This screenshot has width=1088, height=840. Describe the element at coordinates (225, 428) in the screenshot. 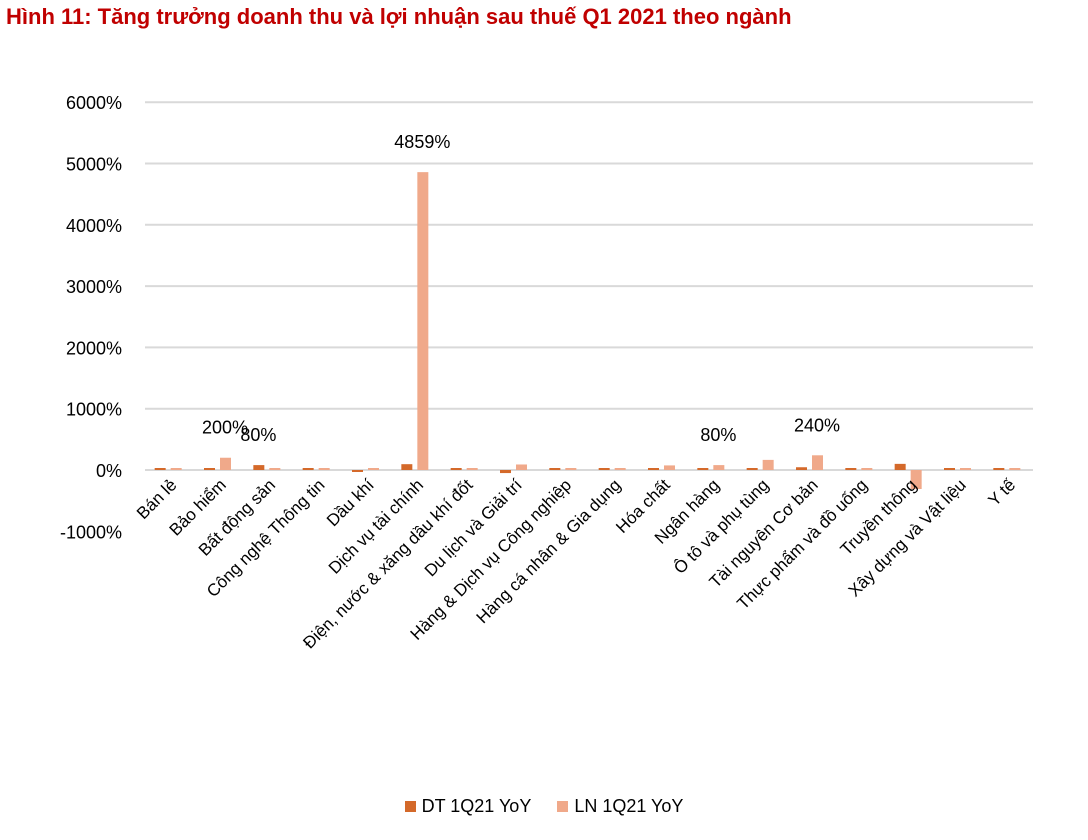

I see `data-label: 200%` at that location.